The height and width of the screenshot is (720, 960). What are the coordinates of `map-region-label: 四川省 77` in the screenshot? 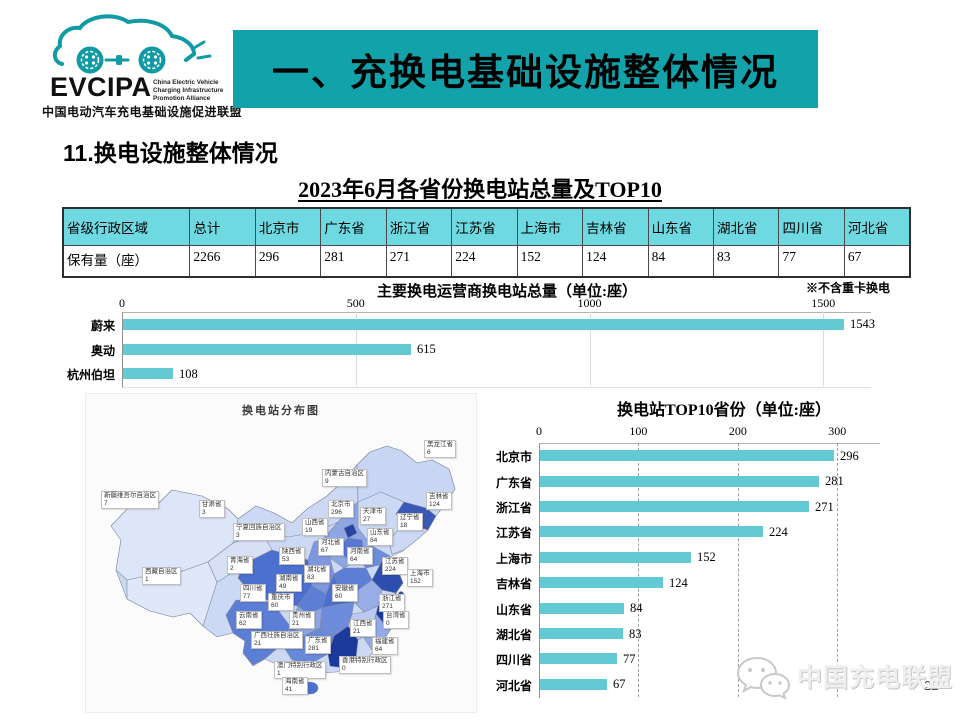 It's located at (253, 593).